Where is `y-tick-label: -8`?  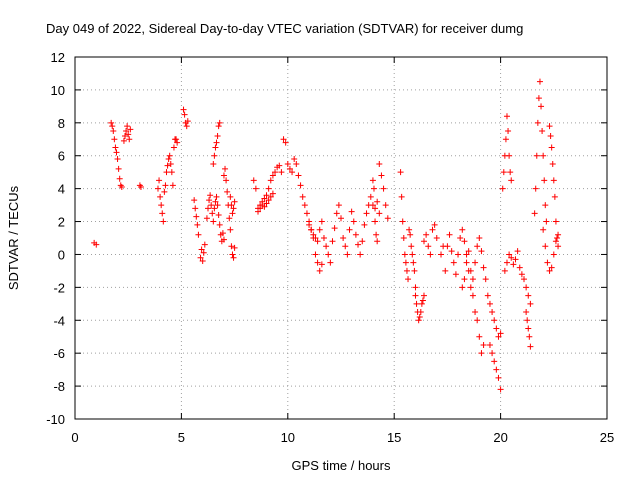
y-tick-label: -8 is located at coordinates (59, 386).